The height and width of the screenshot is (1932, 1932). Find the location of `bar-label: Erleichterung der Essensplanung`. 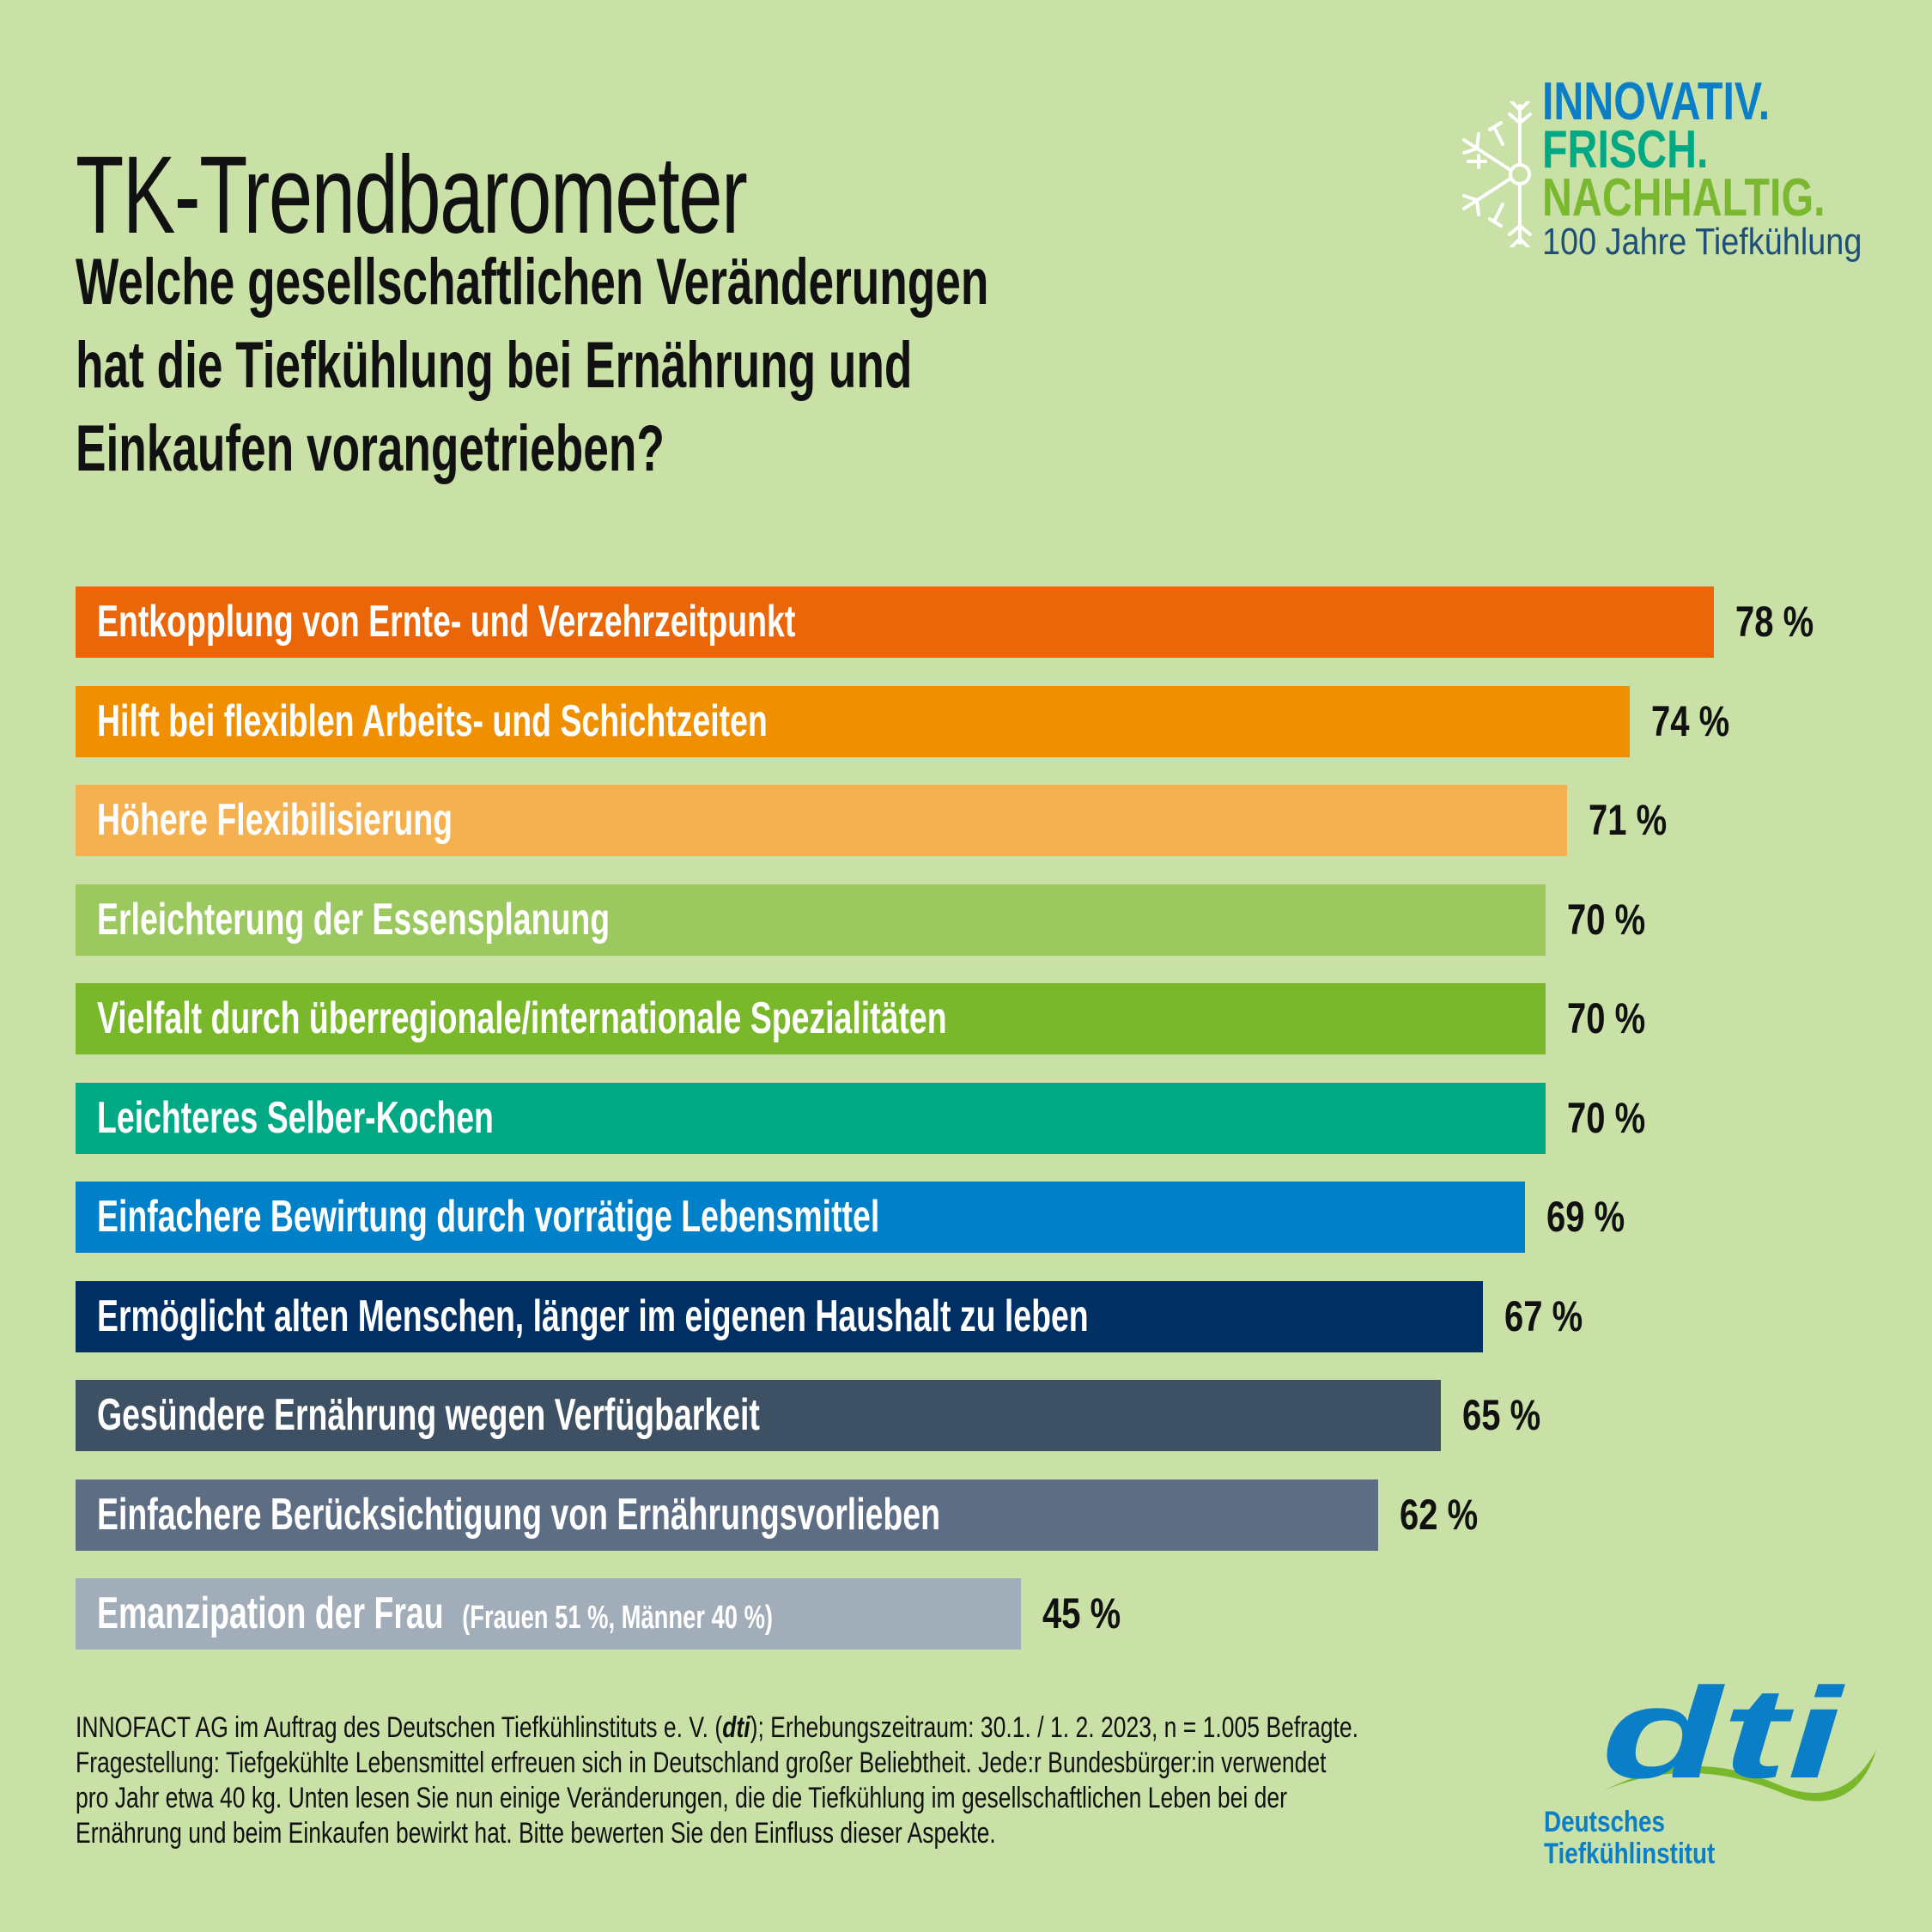

bar-label: Erleichterung der Essensplanung is located at coordinates (354, 920).